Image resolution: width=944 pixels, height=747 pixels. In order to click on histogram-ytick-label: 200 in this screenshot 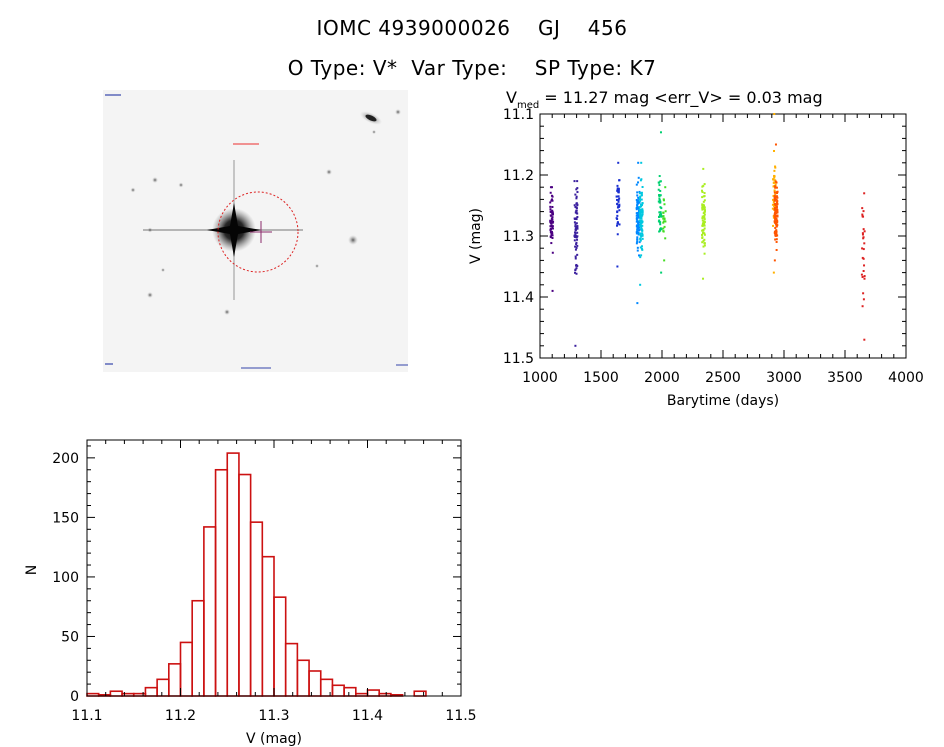, I will do `click(65, 459)`.